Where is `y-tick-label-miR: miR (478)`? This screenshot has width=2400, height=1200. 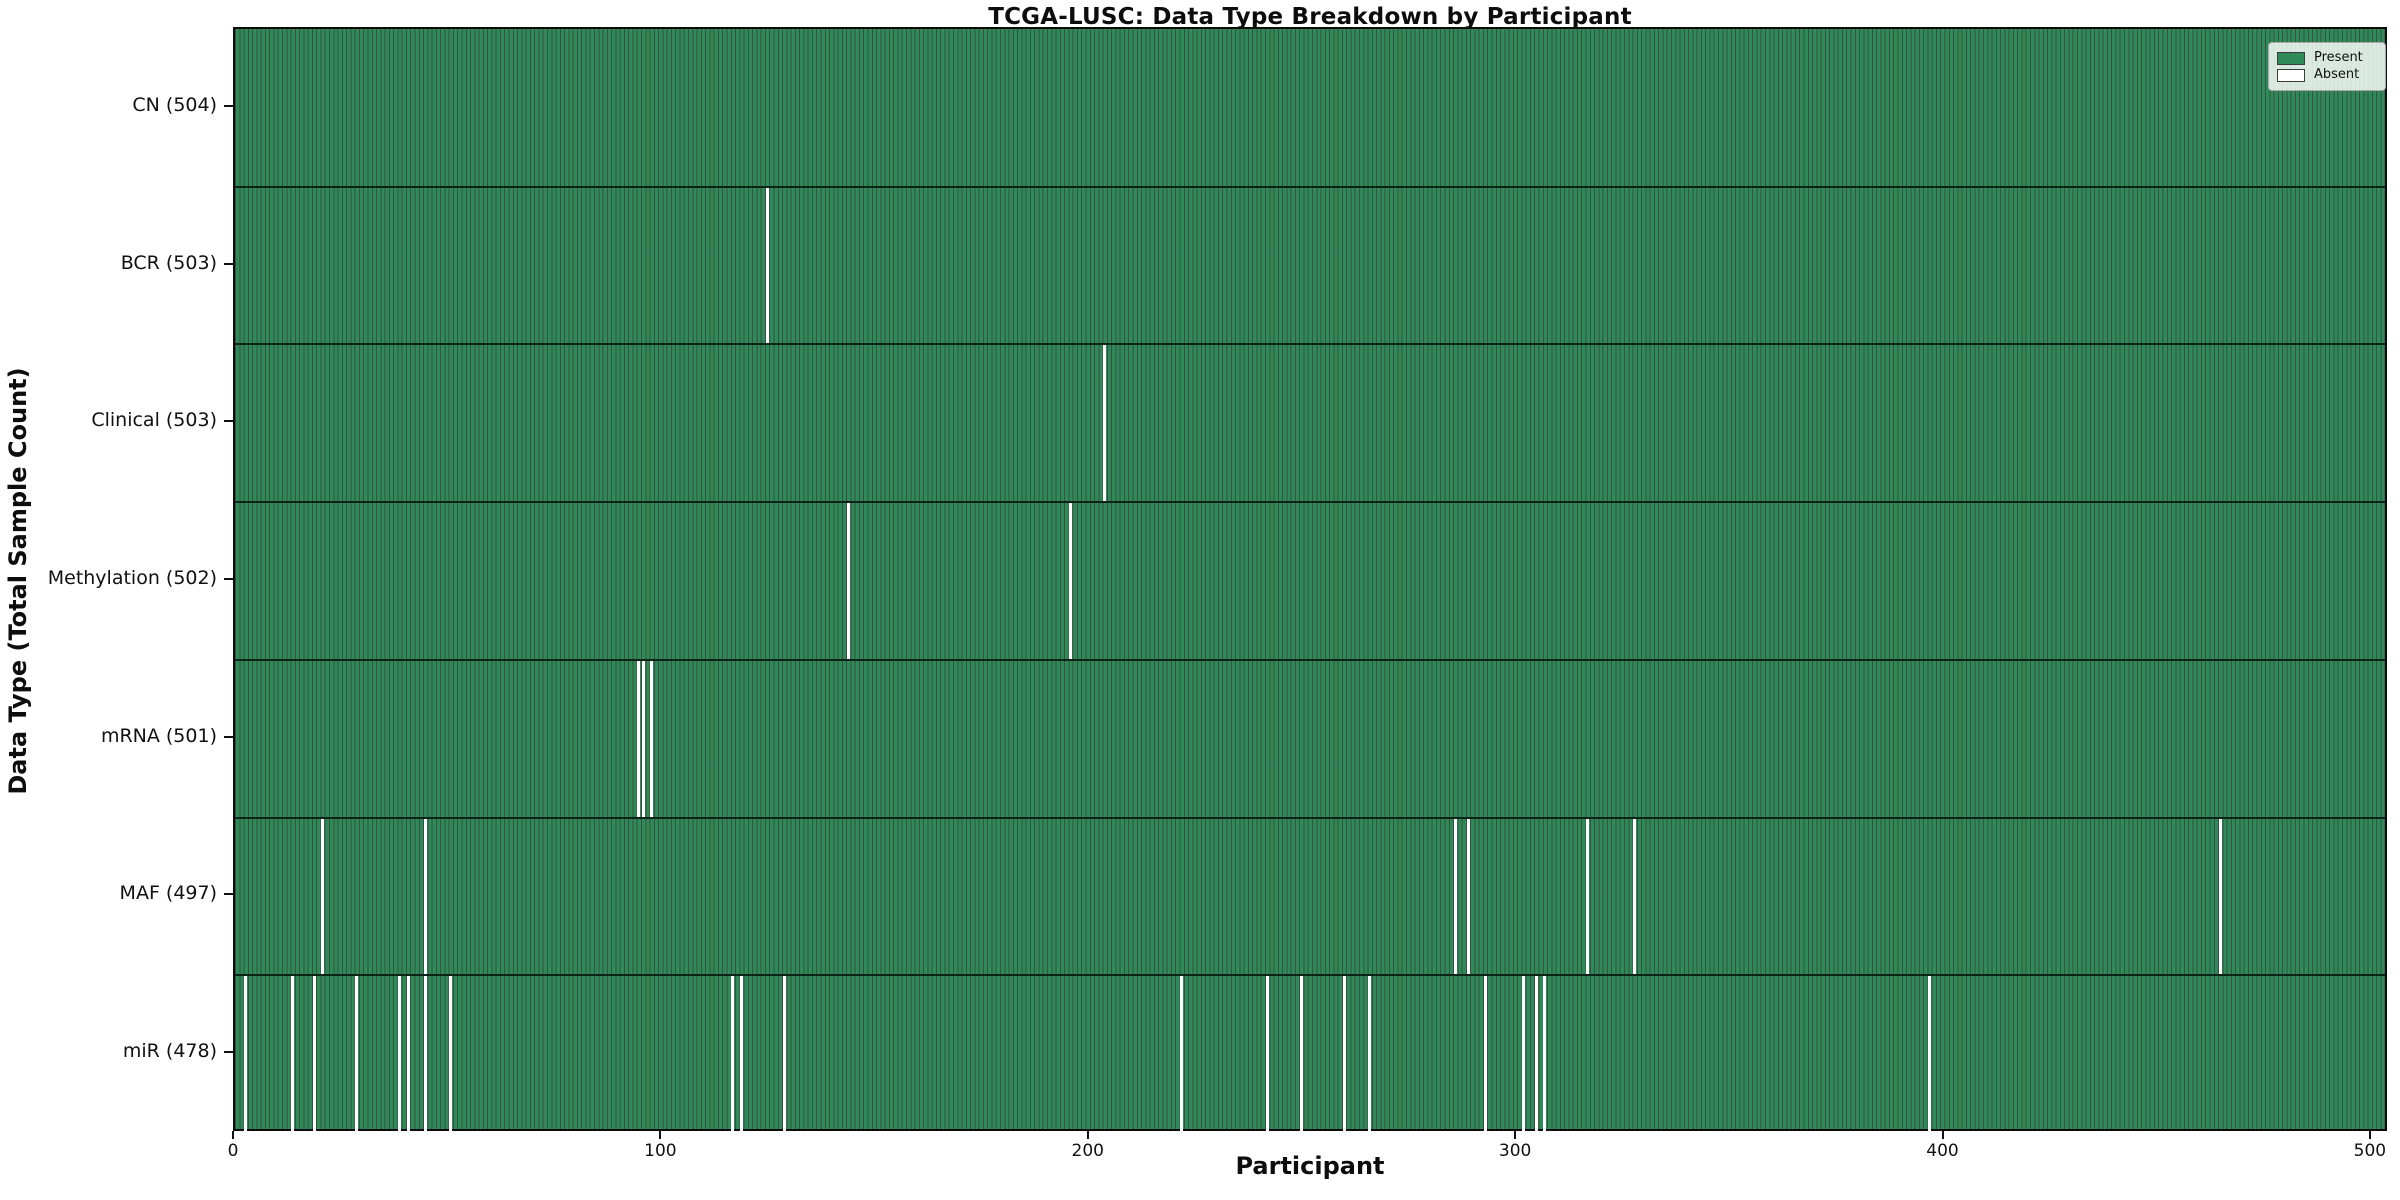
y-tick-label-miR: miR (478) is located at coordinates (169, 1051).